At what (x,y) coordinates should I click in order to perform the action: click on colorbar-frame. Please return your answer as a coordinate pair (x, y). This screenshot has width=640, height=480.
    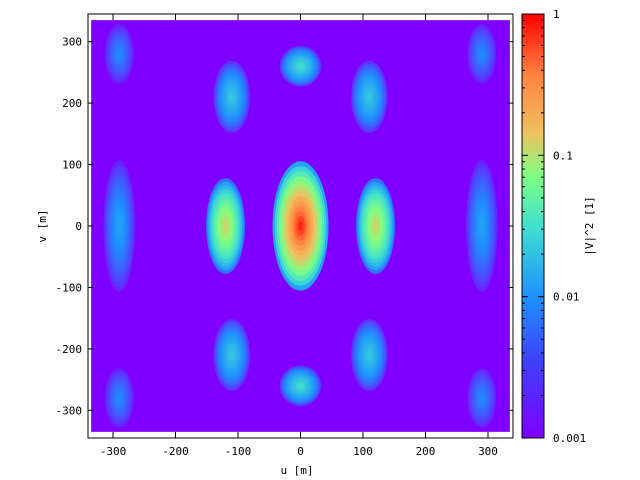
    Looking at the image, I should click on (533, 226).